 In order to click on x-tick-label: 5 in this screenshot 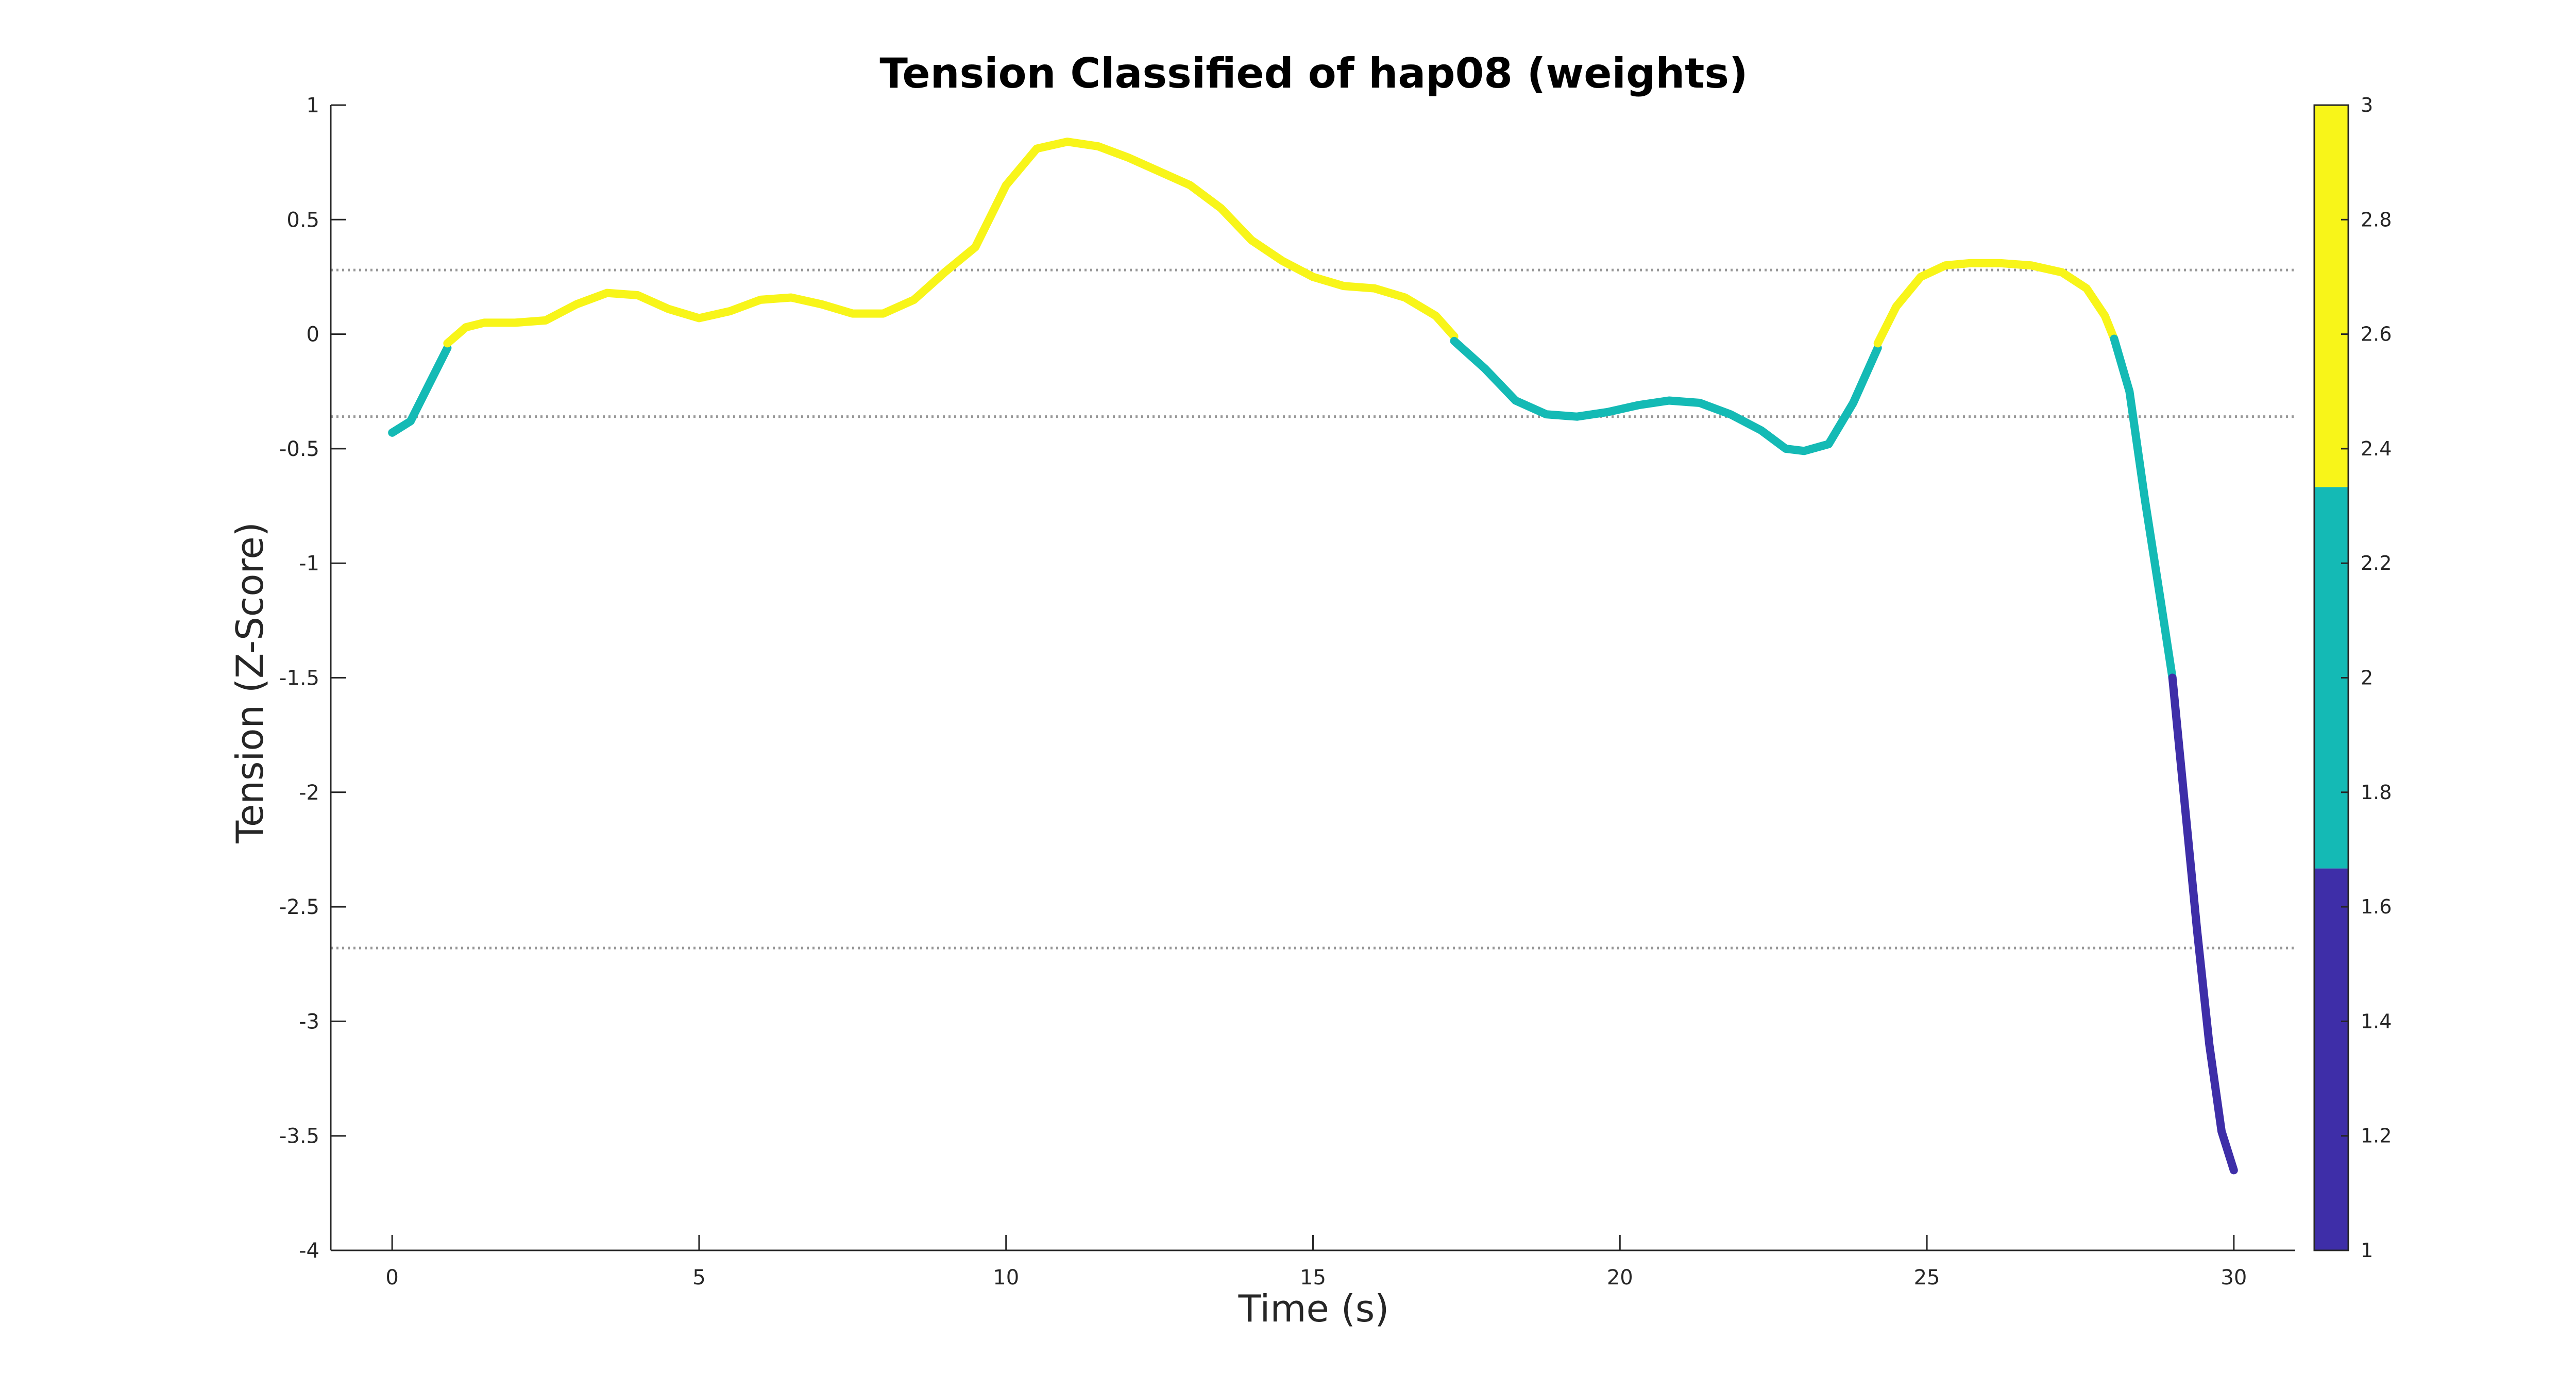, I will do `click(698, 1278)`.